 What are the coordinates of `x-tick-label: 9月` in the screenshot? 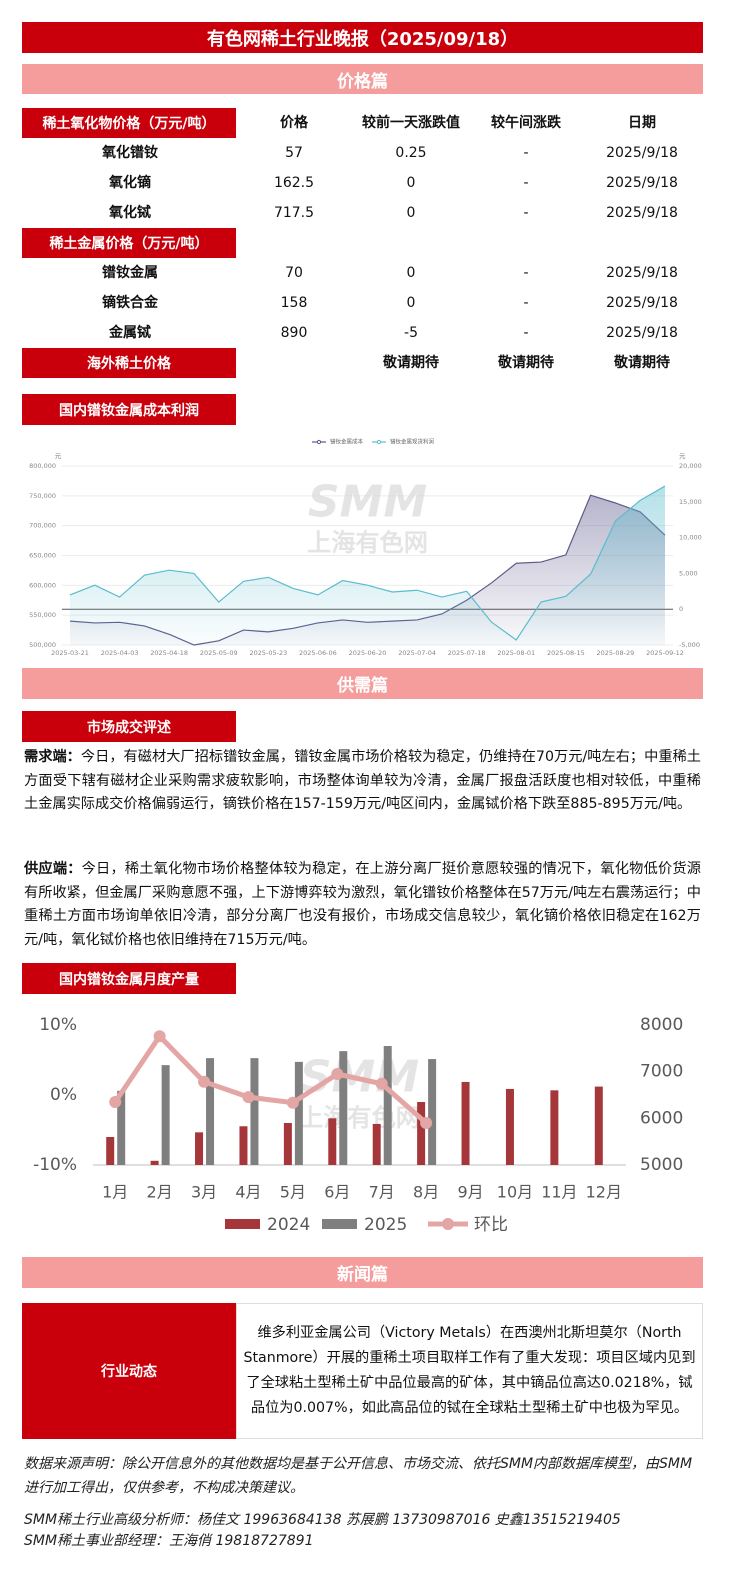 It's located at (470, 1192).